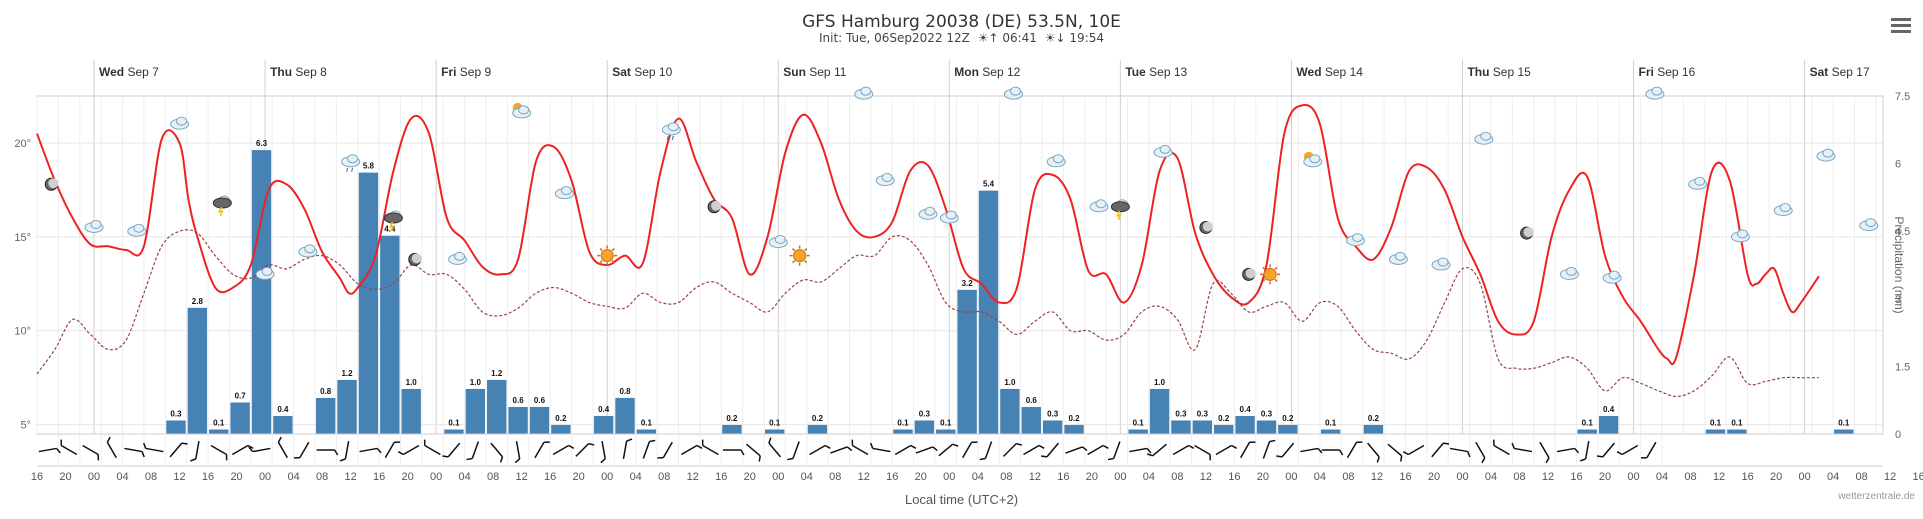  I want to click on day-label: Sun Sep 11, so click(814, 72).